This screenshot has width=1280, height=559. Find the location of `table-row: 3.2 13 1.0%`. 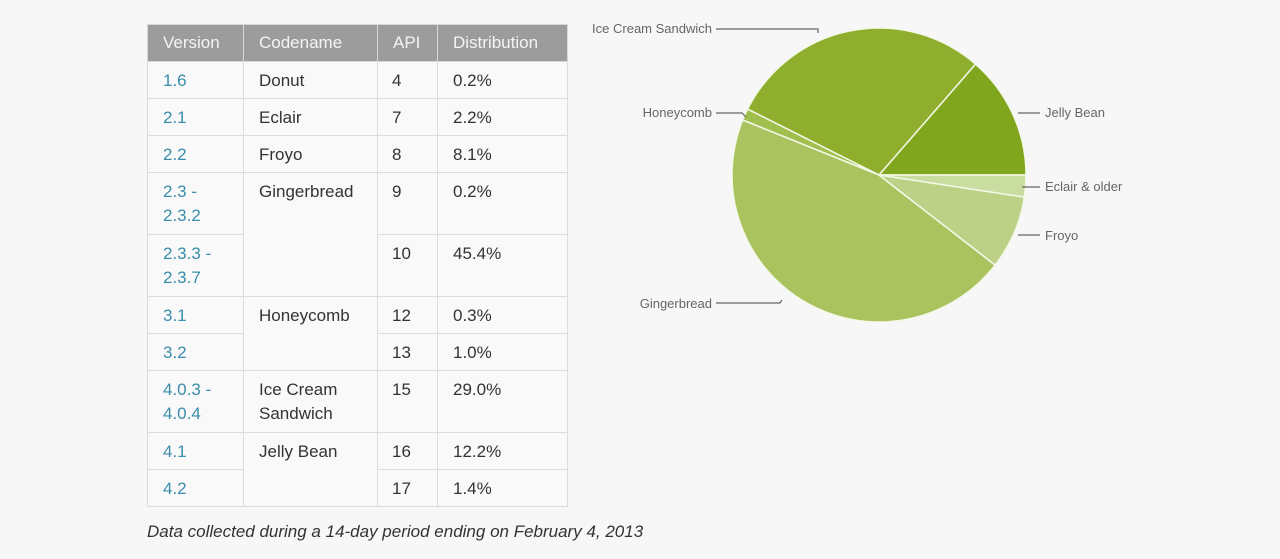

table-row: 3.2 13 1.0% is located at coordinates (357, 352).